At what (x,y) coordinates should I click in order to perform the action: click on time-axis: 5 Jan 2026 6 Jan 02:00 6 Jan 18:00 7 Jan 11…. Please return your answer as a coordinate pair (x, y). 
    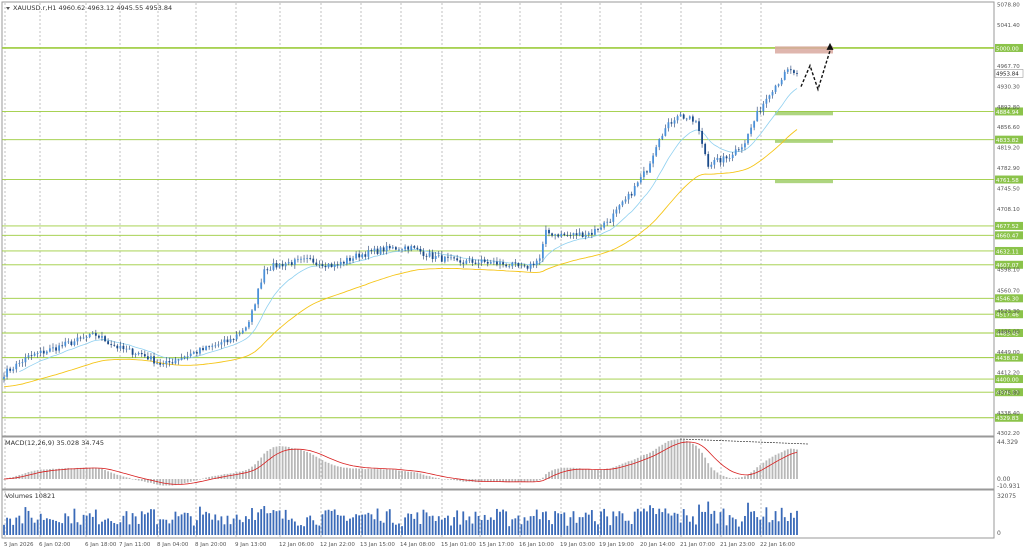
    Looking at the image, I should click on (399, 545).